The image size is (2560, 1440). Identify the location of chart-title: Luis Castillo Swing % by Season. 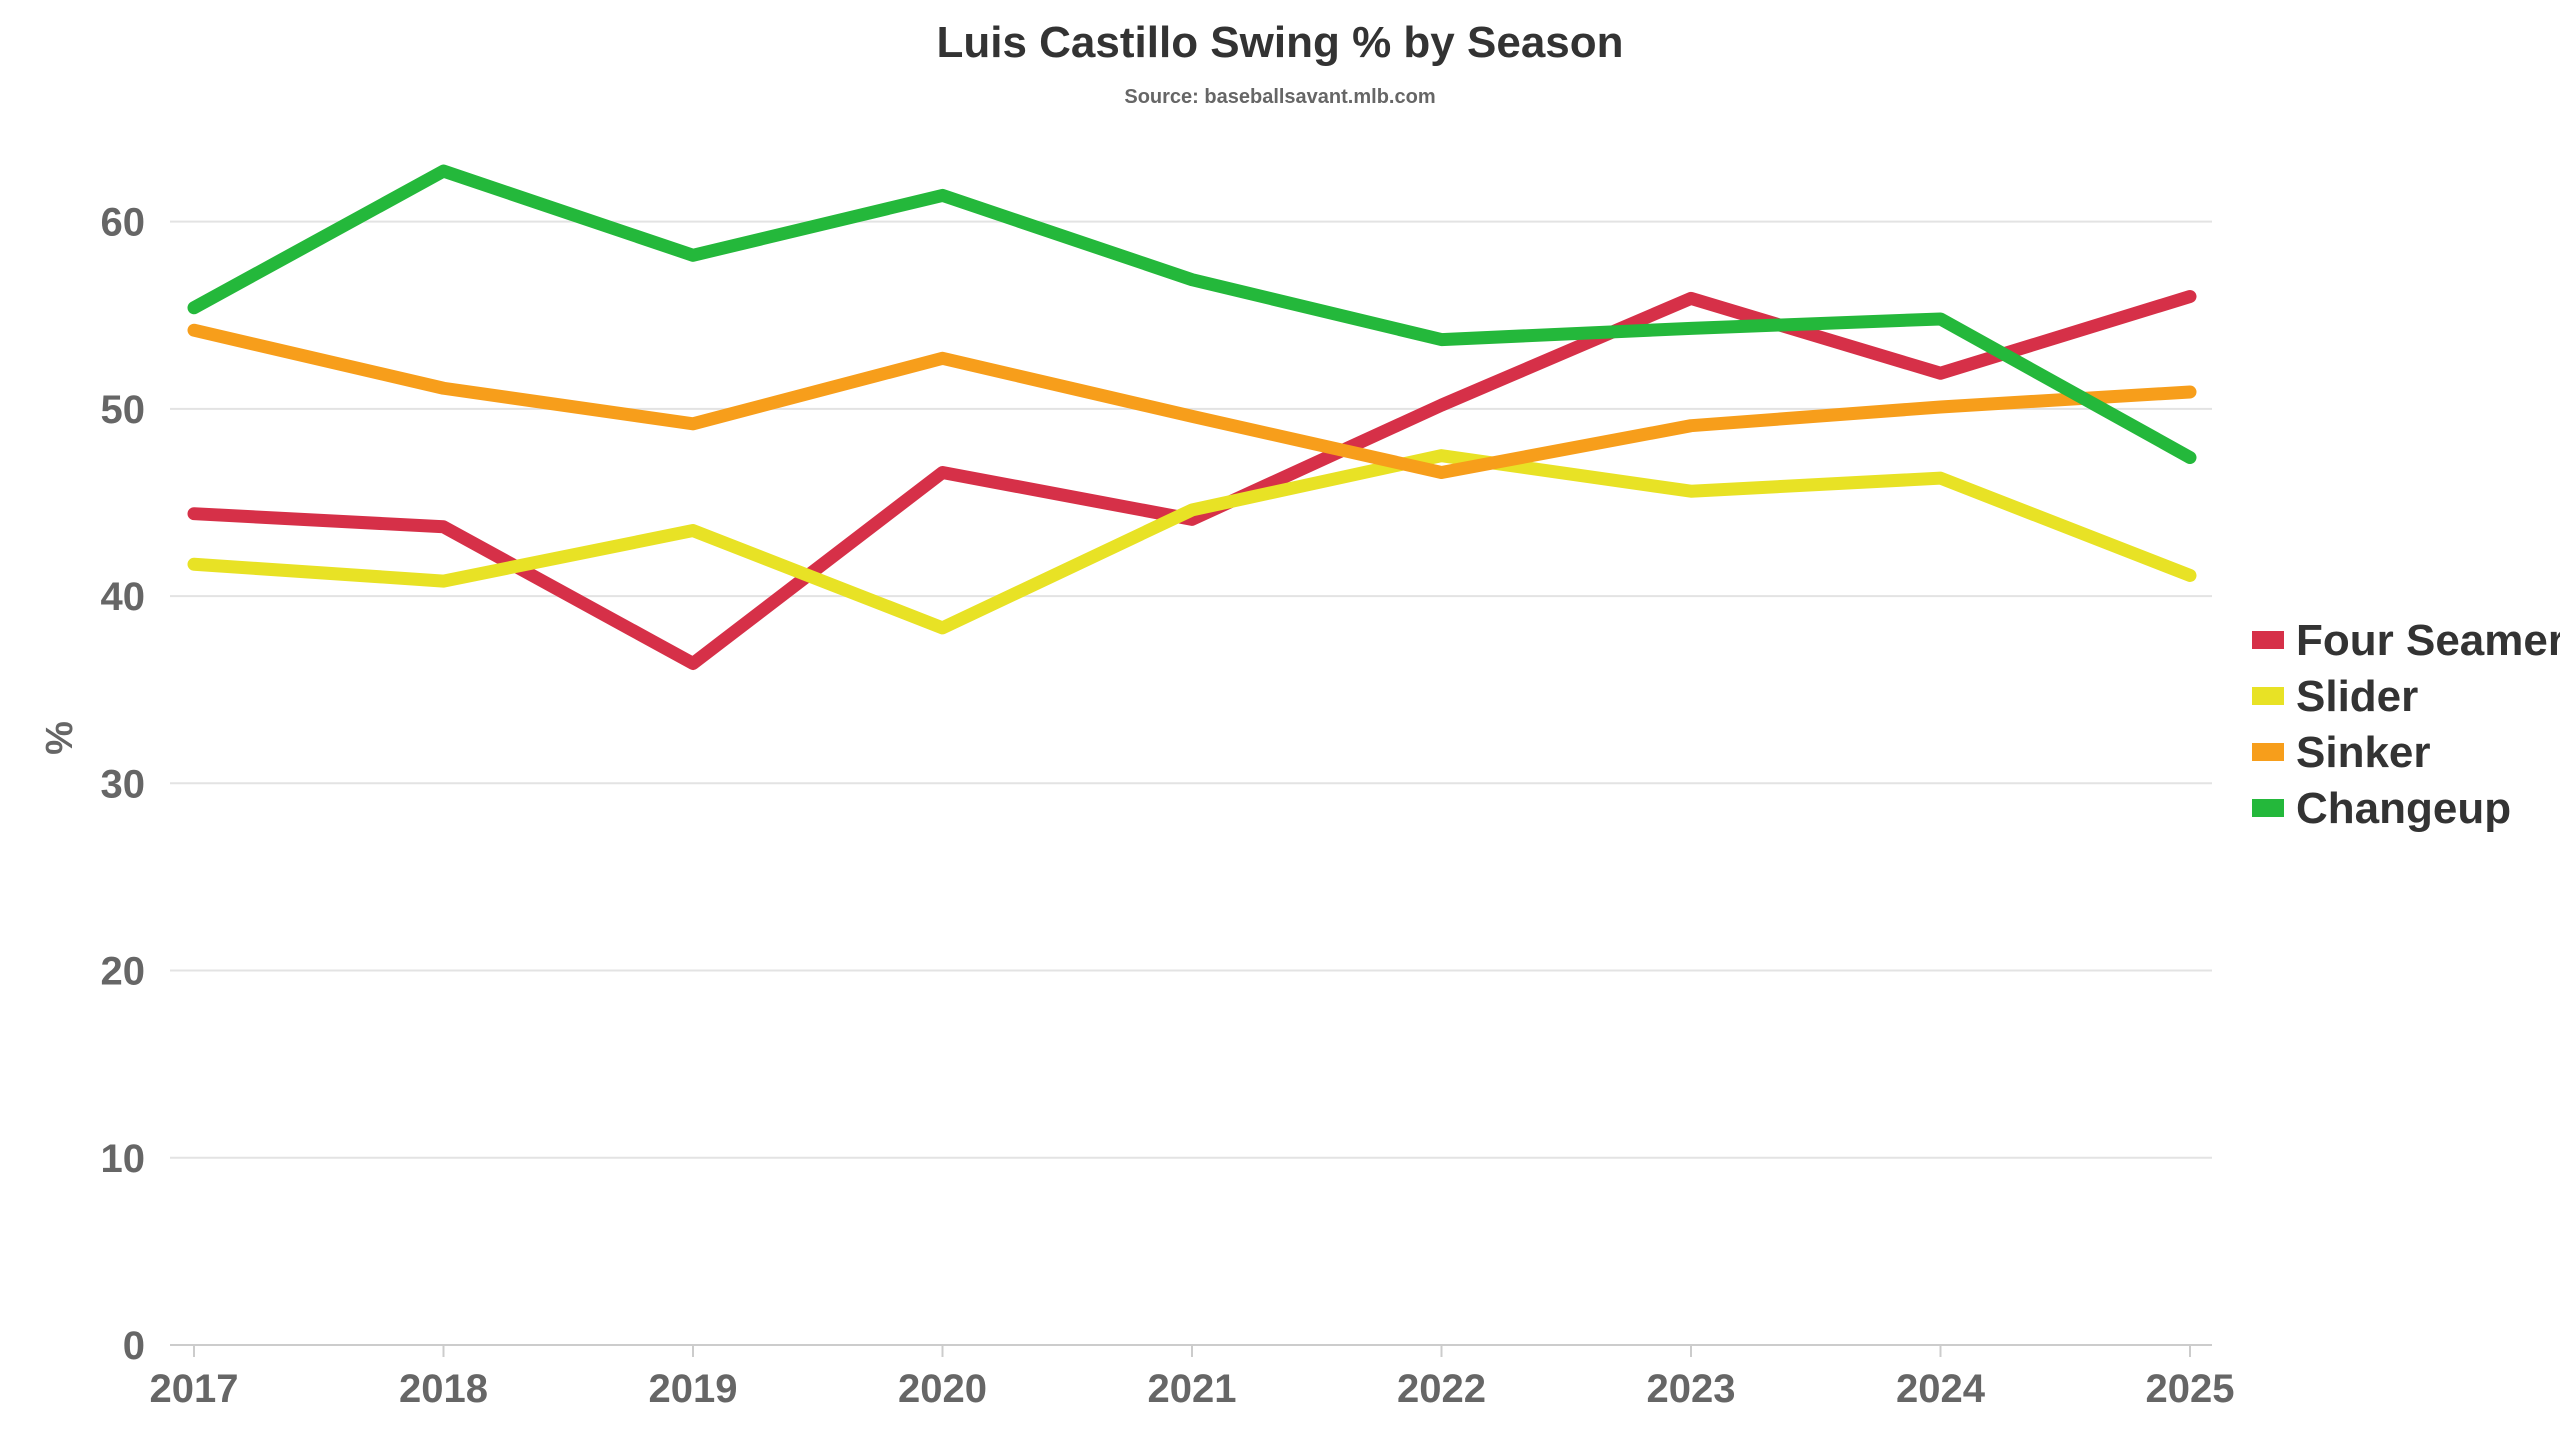
(1279, 42).